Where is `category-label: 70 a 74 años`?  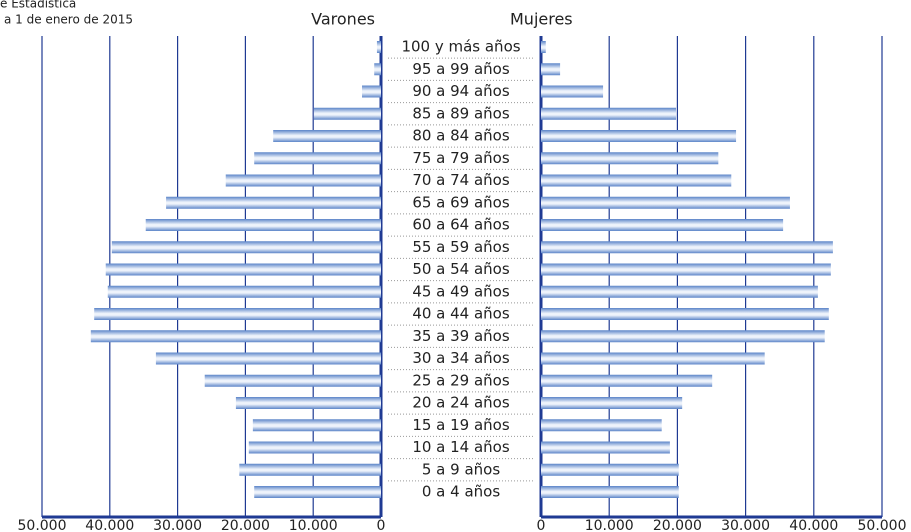
category-label: 70 a 74 años is located at coordinates (461, 180).